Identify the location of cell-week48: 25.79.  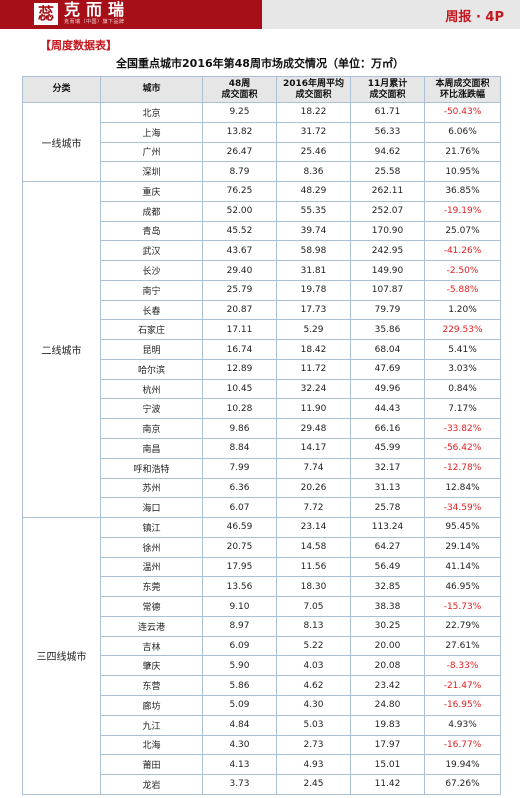
(239, 290).